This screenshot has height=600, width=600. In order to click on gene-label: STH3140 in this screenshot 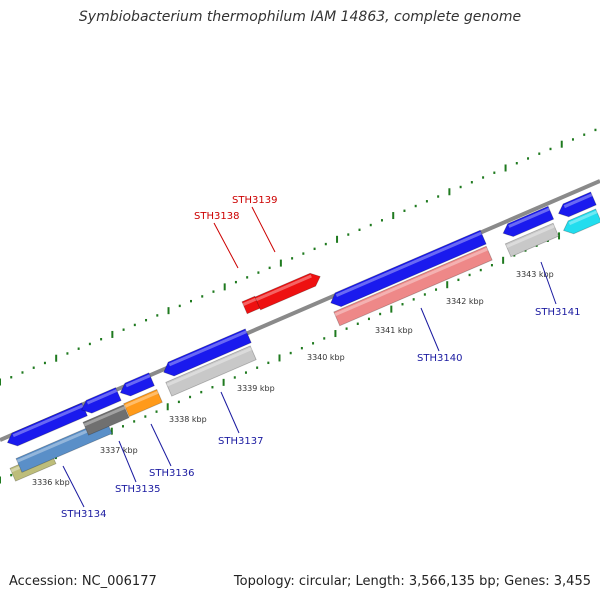, I will do `click(439, 358)`.